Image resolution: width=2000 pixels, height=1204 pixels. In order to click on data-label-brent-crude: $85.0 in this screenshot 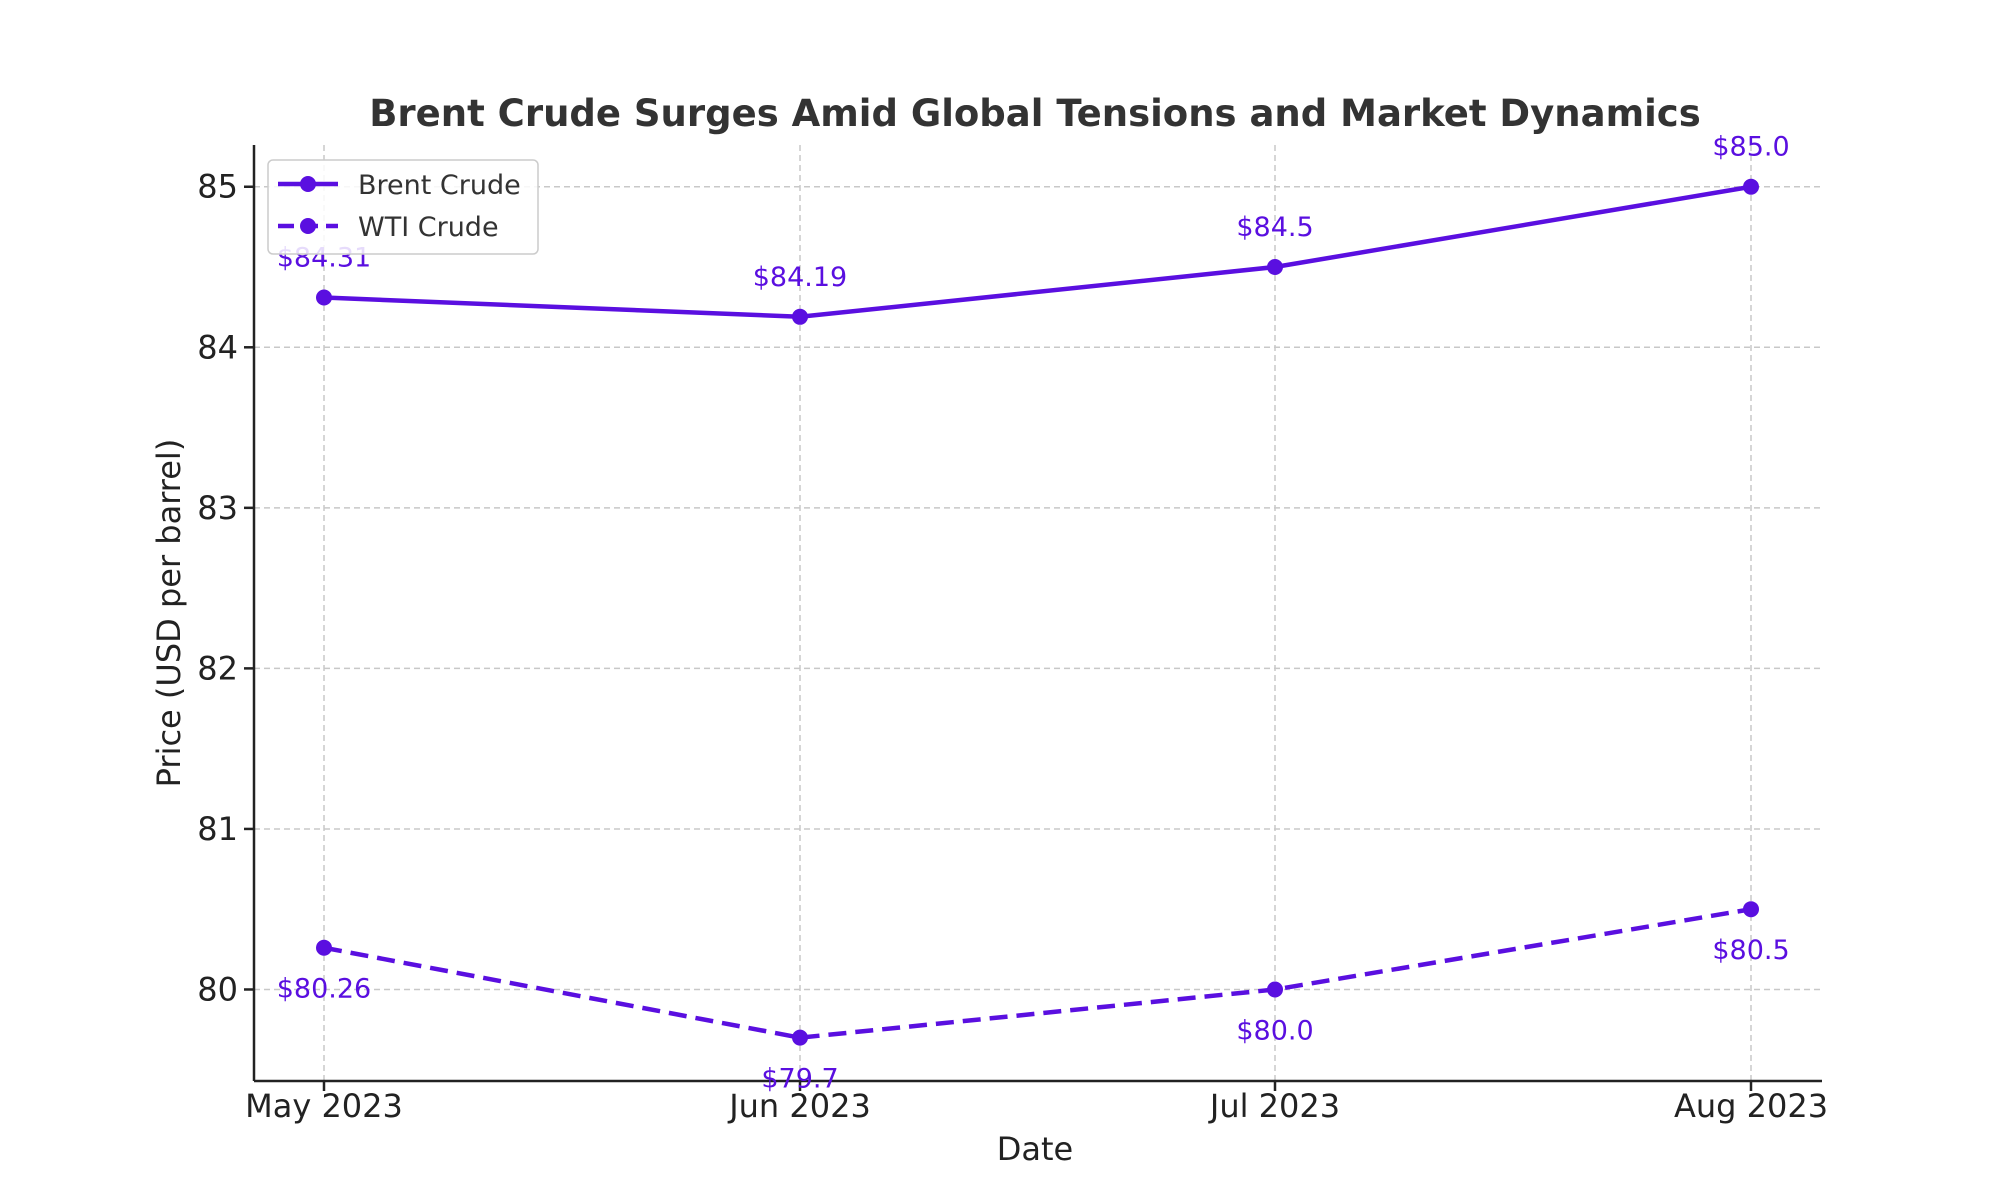, I will do `click(1750, 147)`.